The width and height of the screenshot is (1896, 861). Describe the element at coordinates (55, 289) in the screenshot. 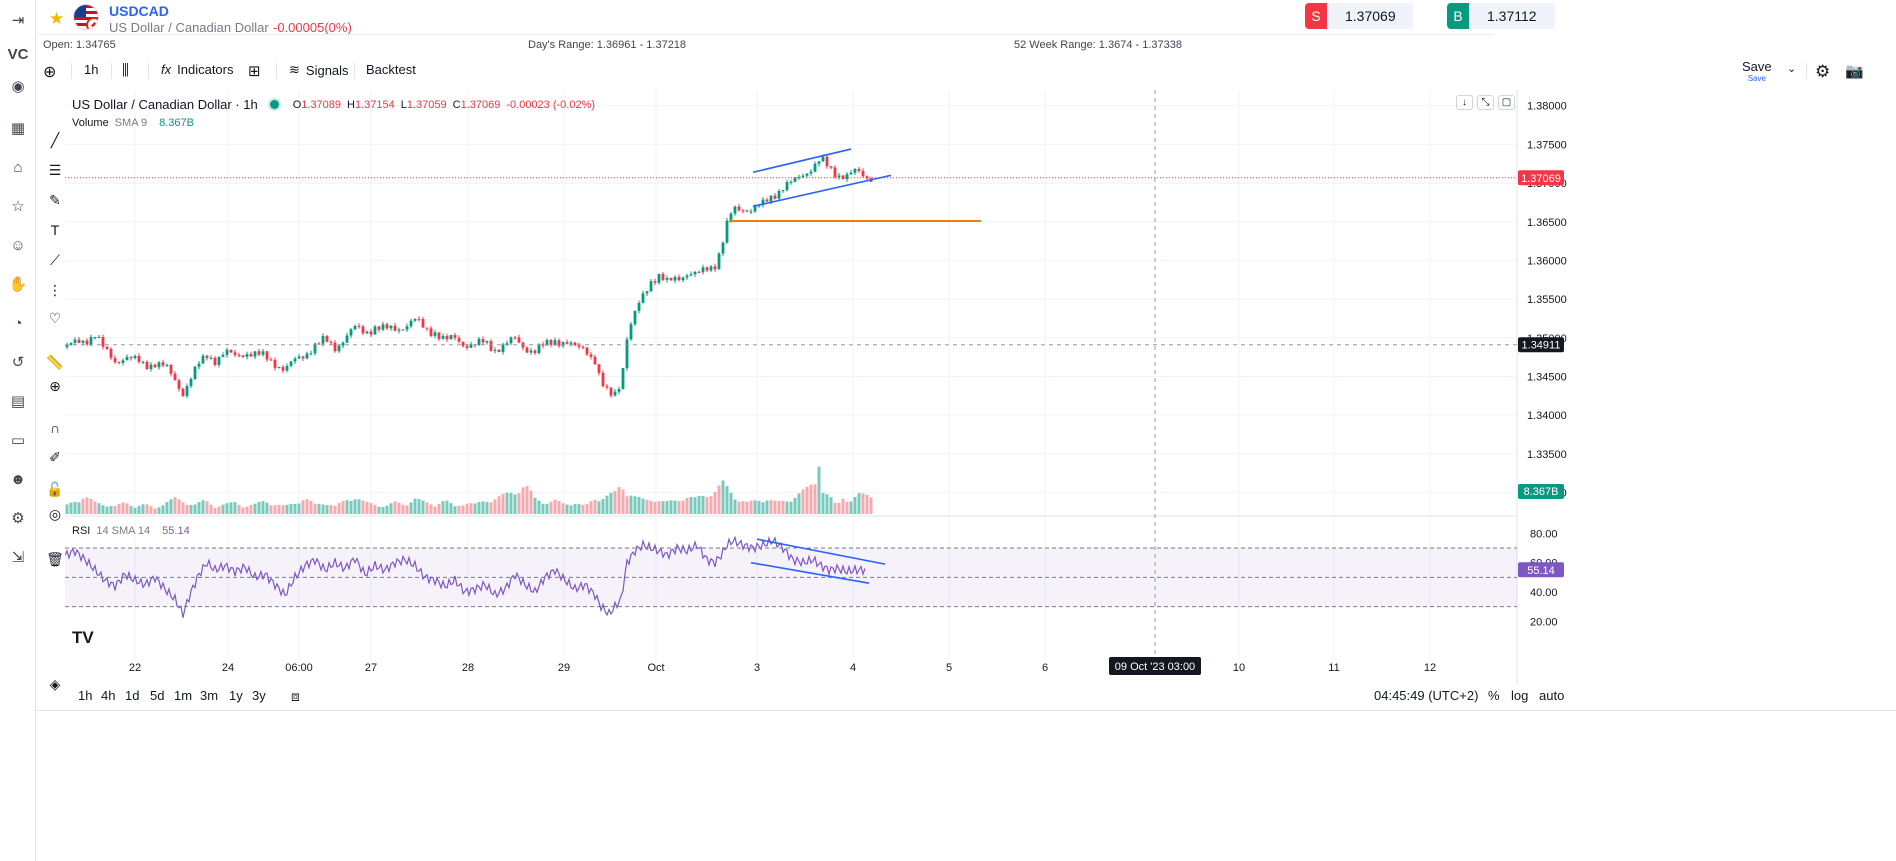

I see `prediction-icon: ⋮` at that location.